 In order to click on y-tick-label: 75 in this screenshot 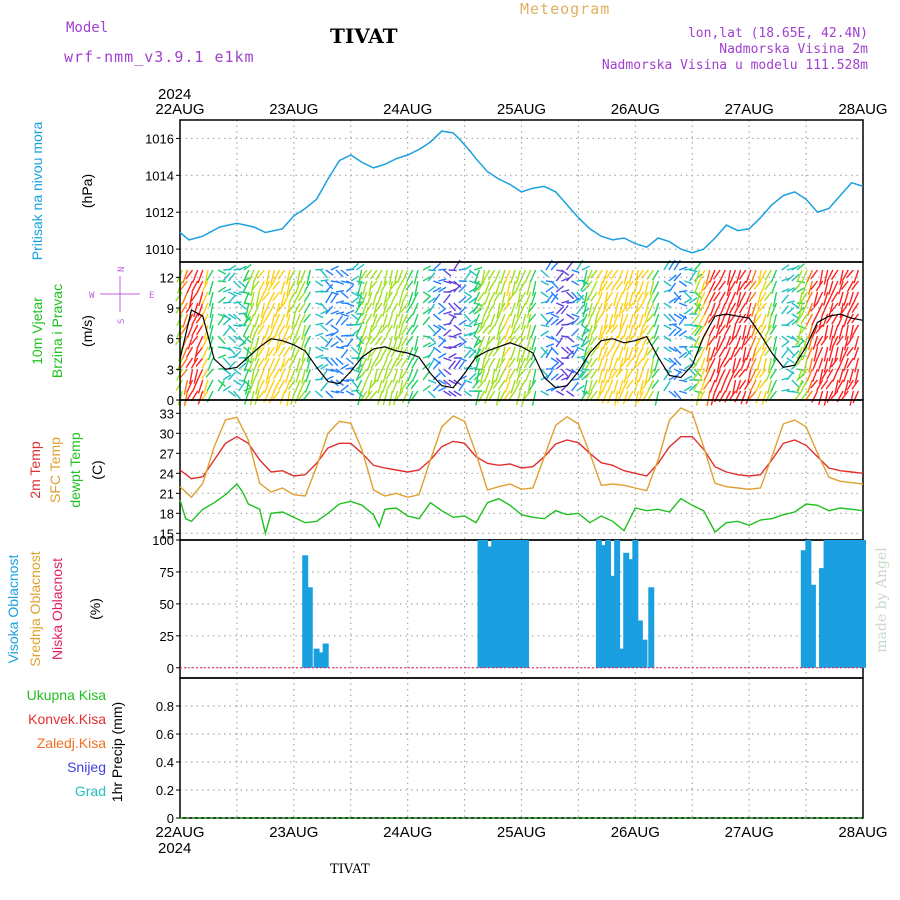, I will do `click(167, 572)`.